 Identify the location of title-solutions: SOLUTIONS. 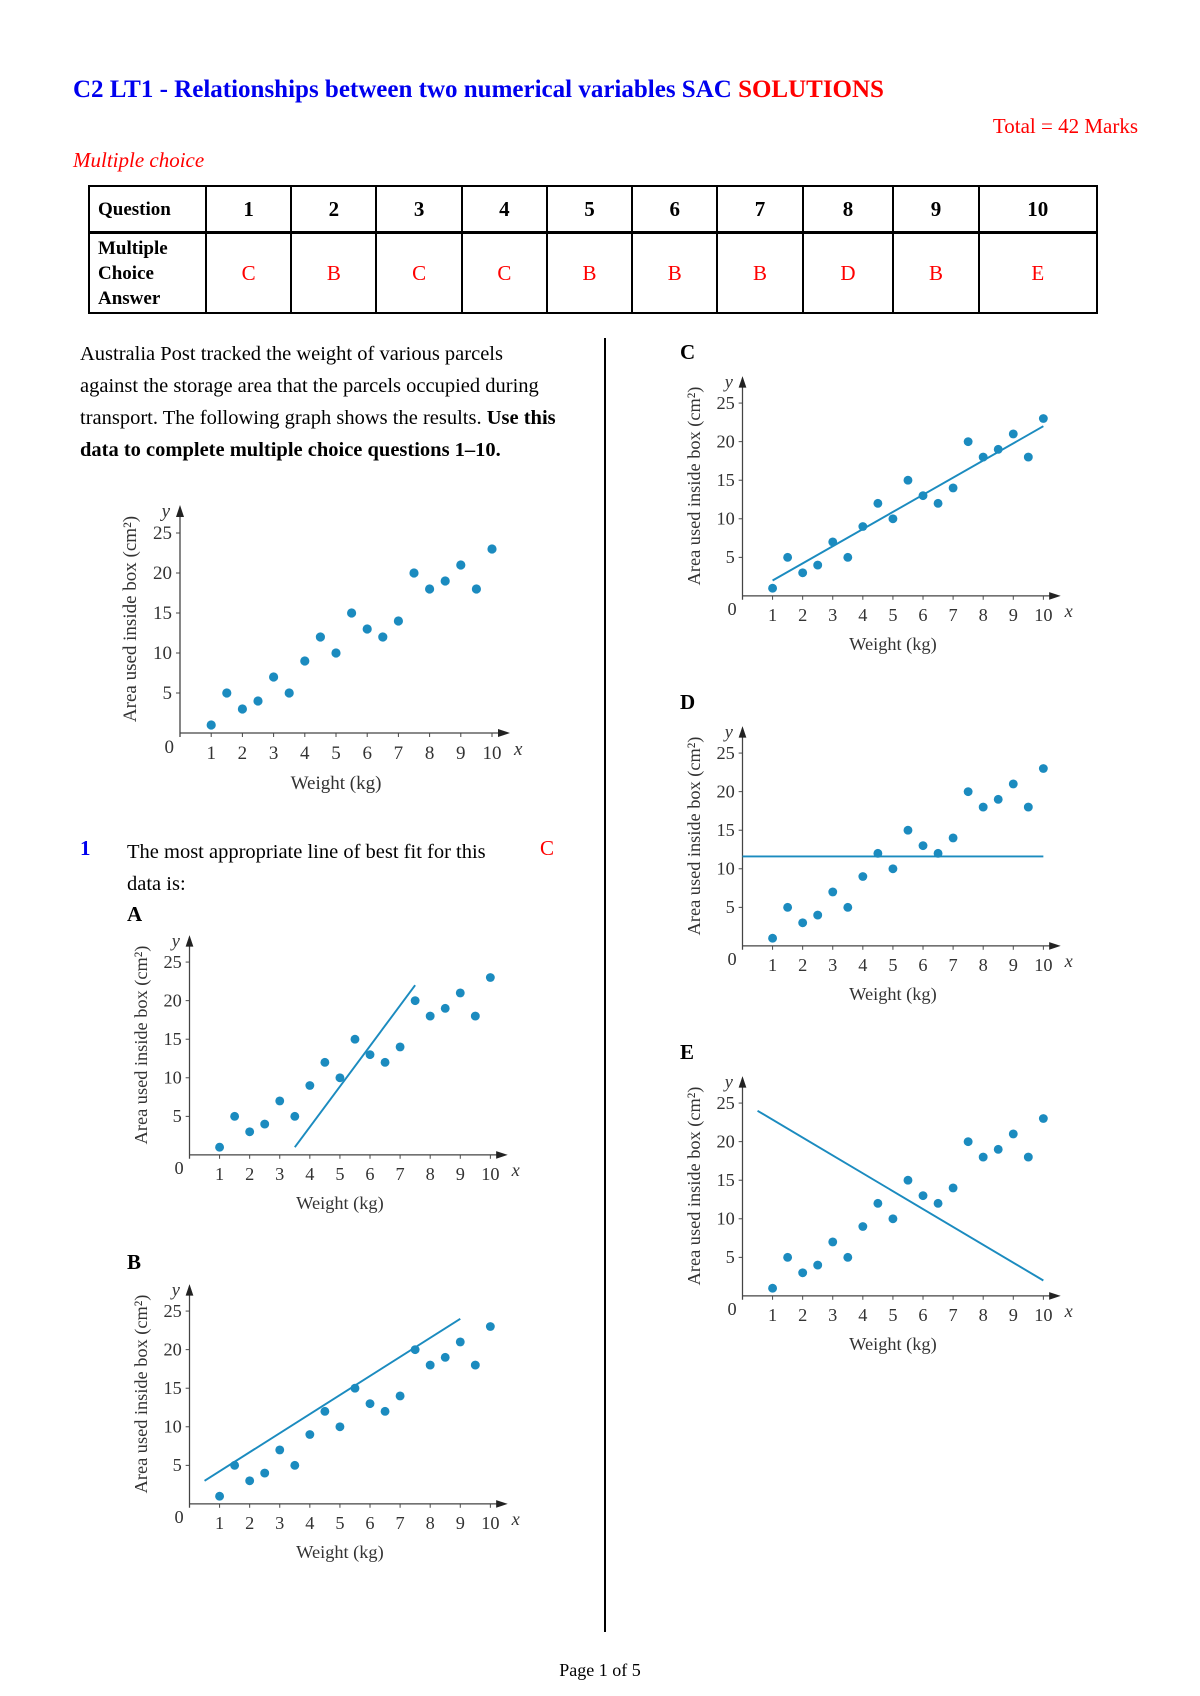
(811, 89).